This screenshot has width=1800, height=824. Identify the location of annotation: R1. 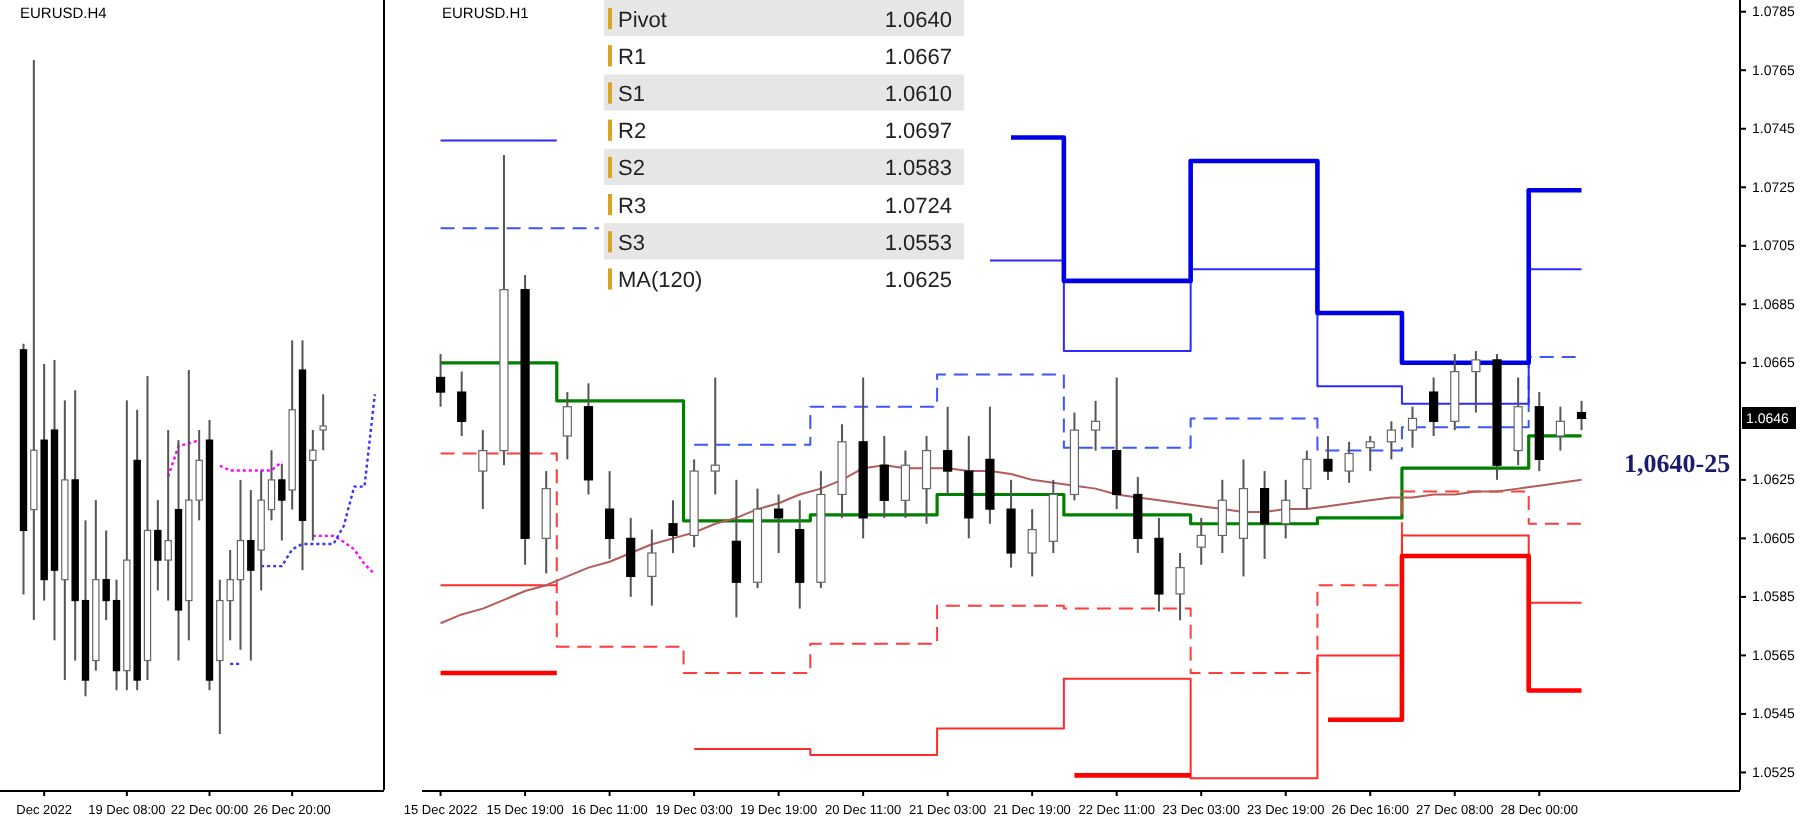
(632, 57).